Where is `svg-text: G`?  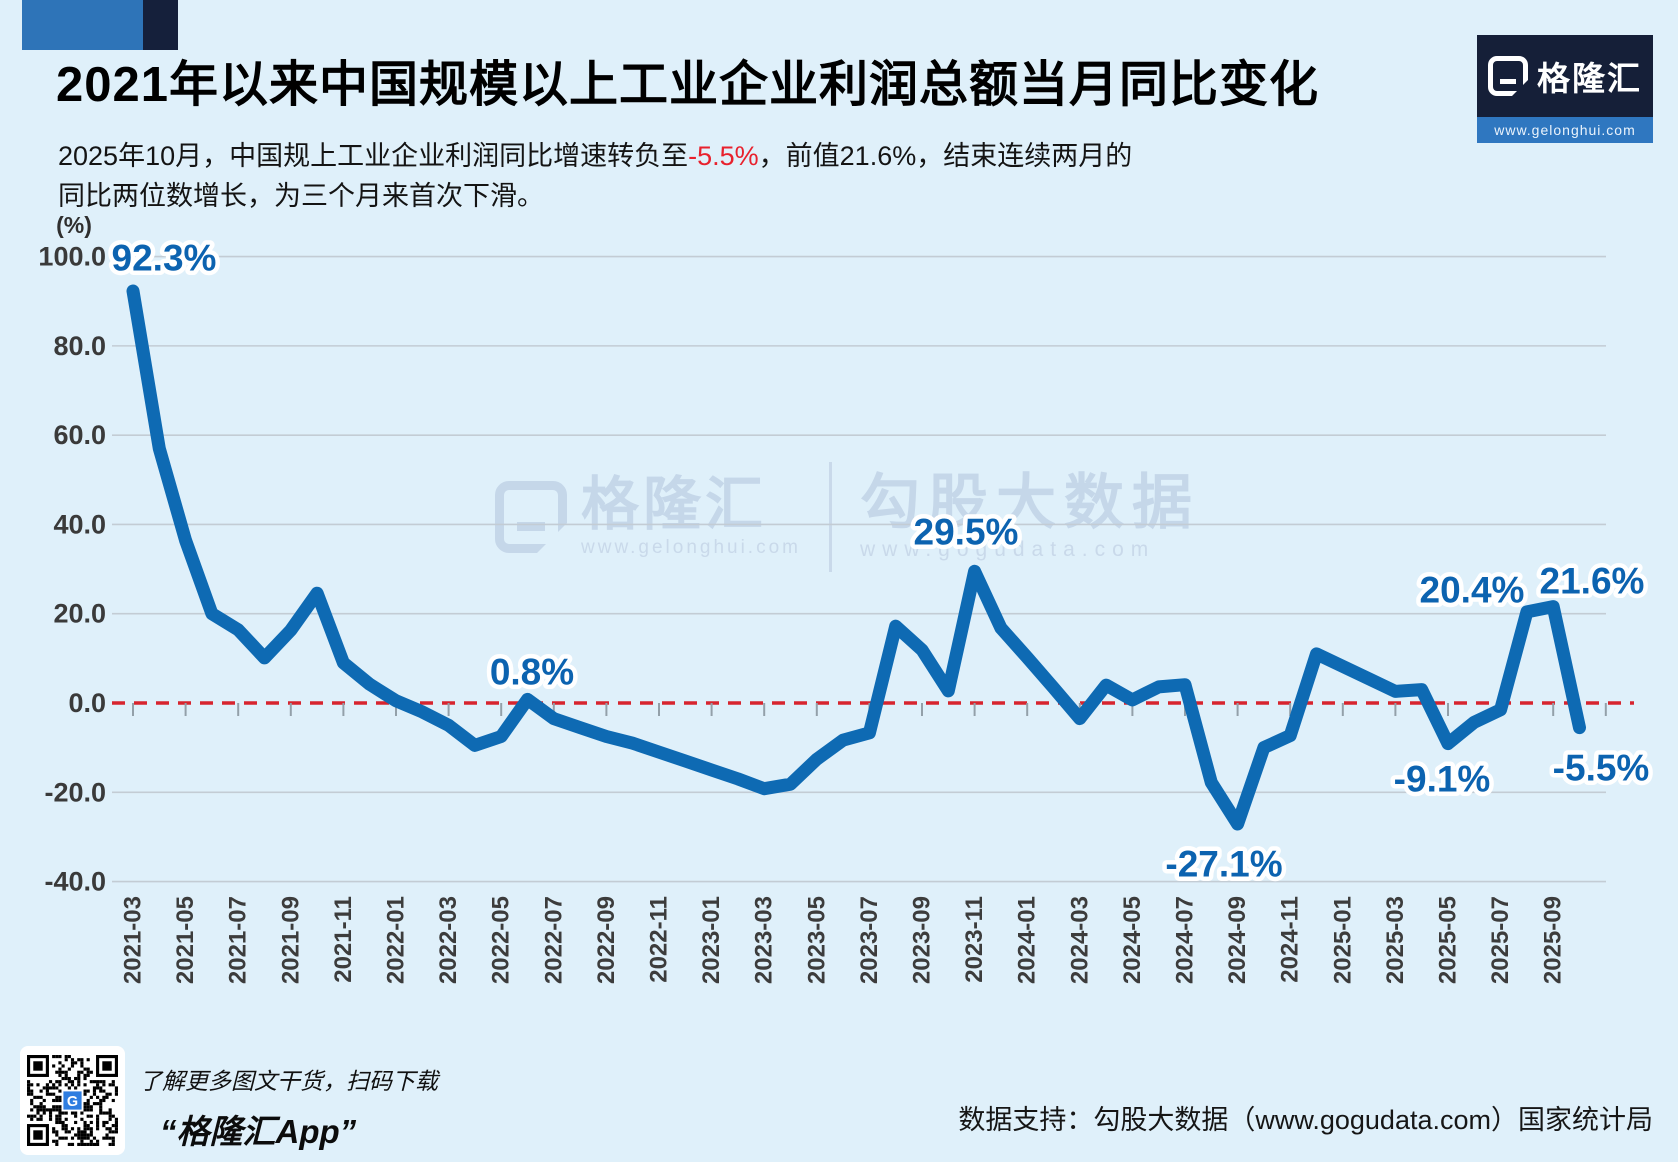
svg-text: G is located at coordinates (72, 1102).